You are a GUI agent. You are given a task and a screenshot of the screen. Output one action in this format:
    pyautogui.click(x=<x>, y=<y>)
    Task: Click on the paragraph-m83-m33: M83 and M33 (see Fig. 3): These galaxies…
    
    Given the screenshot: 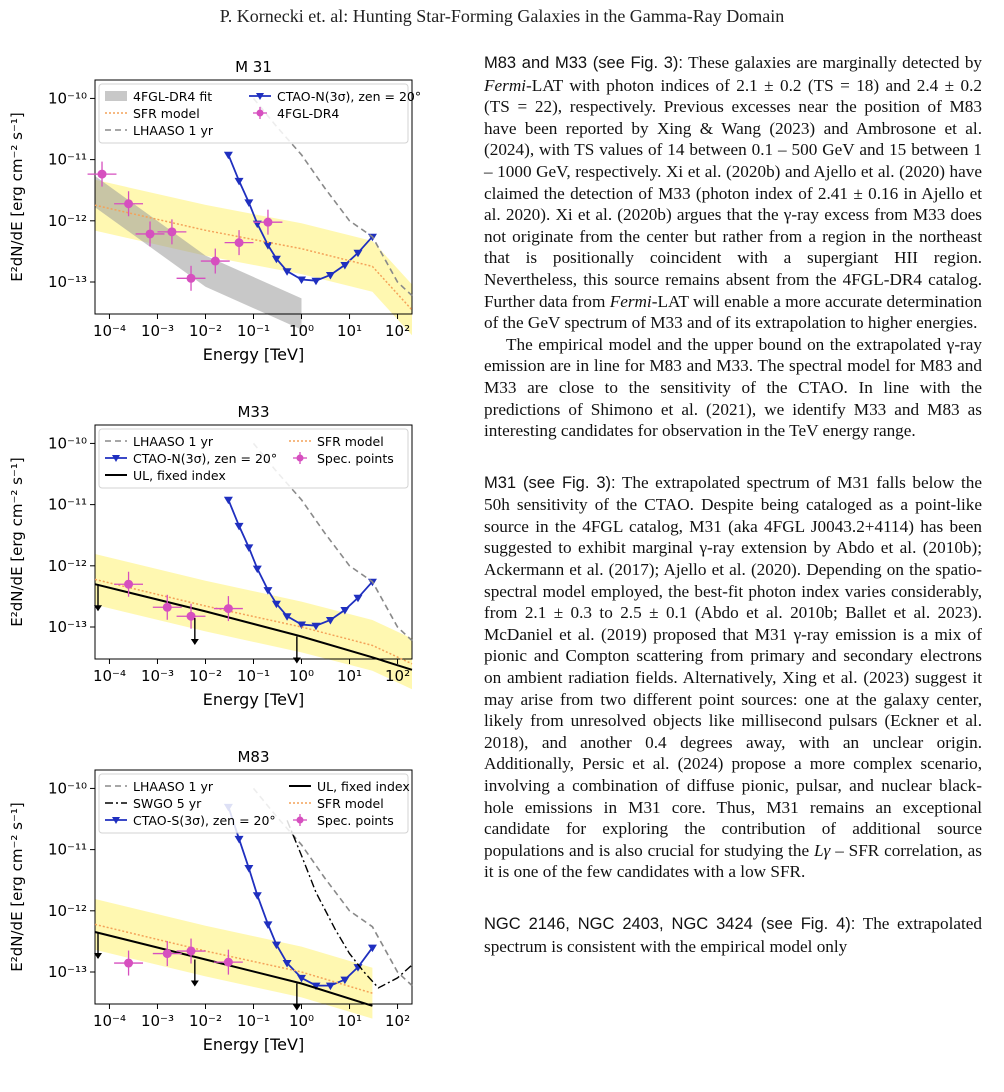 What is the action you would take?
    pyautogui.click(x=733, y=193)
    